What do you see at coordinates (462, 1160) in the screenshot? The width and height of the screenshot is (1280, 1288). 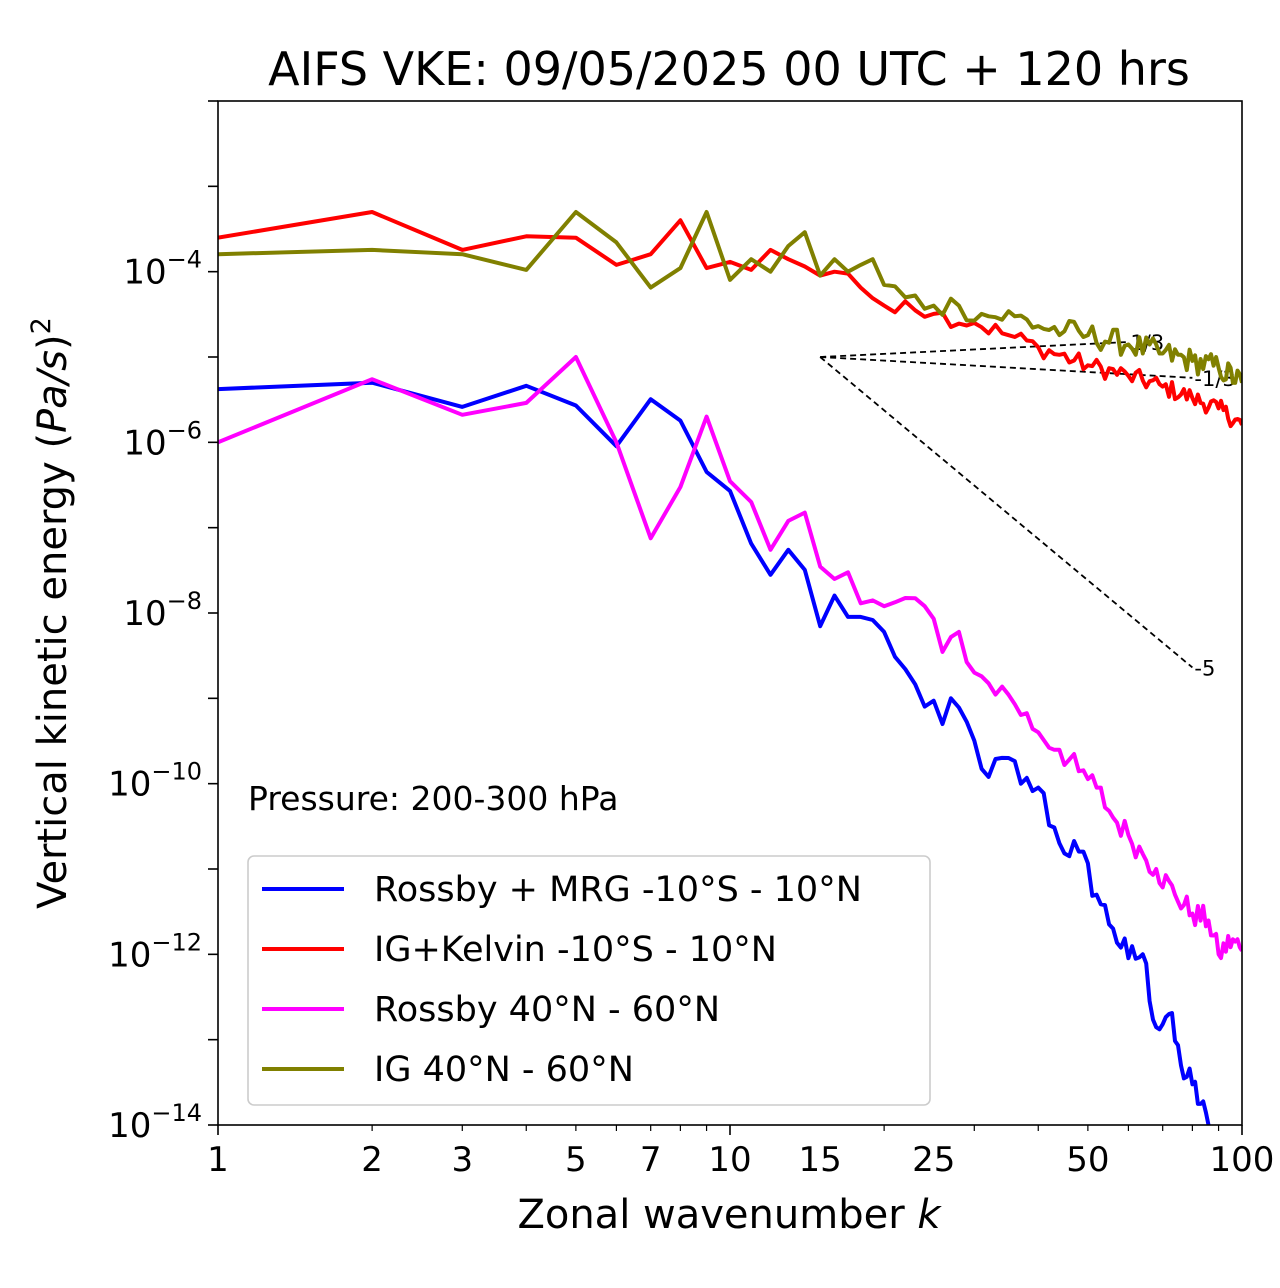 I see `x-tick-label: 3` at bounding box center [462, 1160].